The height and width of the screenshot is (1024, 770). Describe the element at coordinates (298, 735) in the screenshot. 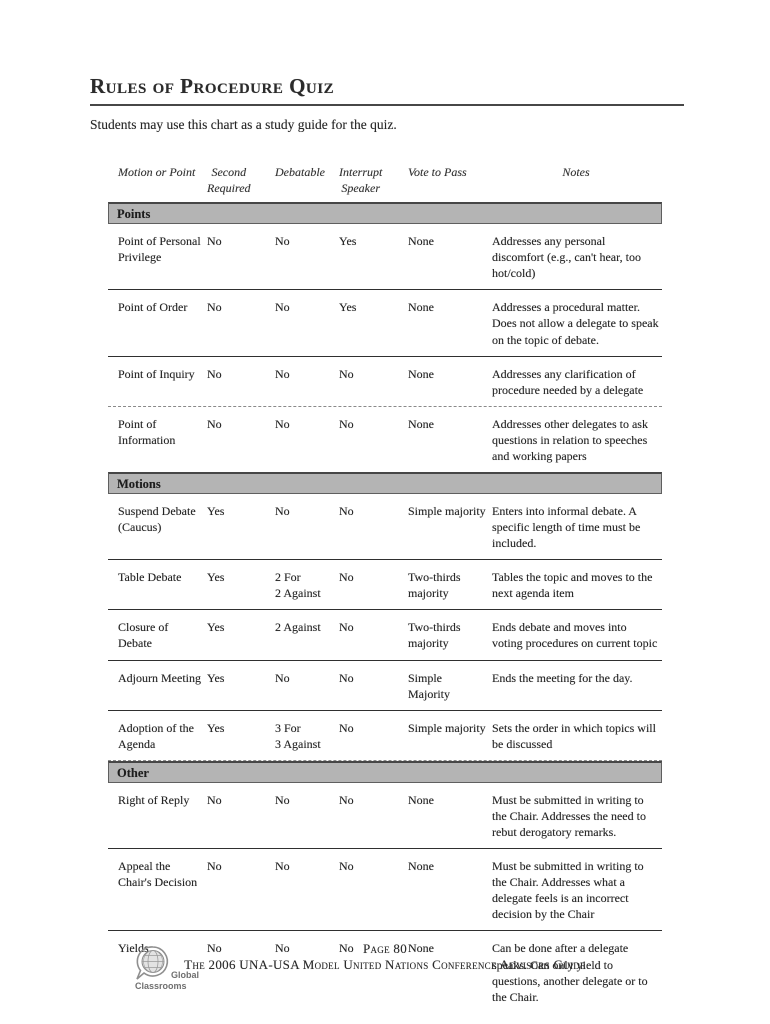

I see `cell-debatable: 3 For 3 Against` at that location.